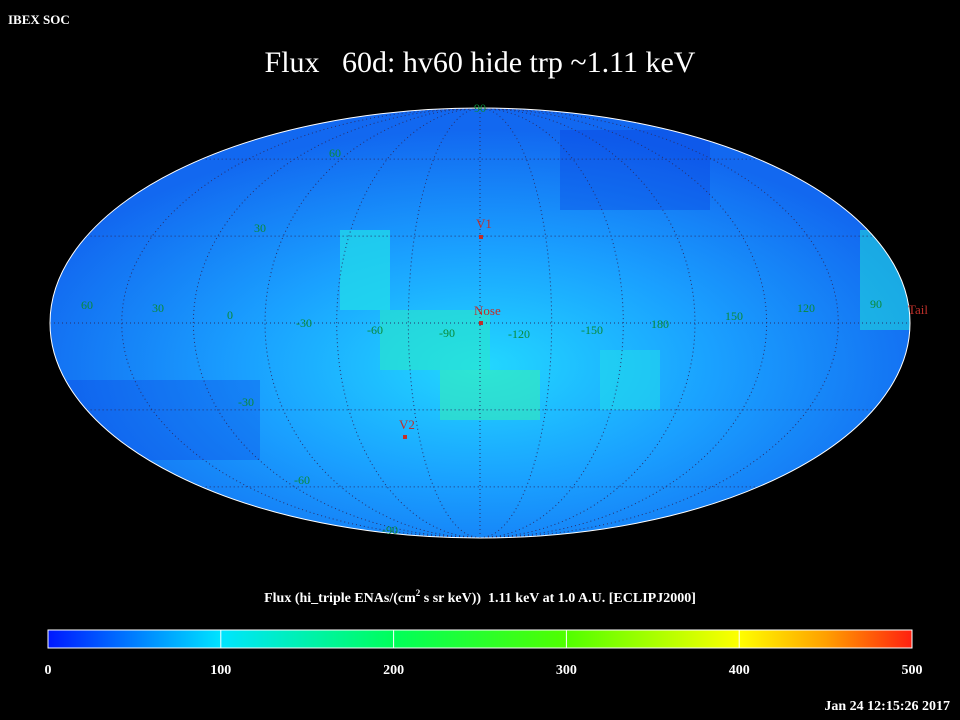 The image size is (960, 720). Describe the element at coordinates (393, 670) in the screenshot. I see `colorbar-tick-label: 200` at that location.